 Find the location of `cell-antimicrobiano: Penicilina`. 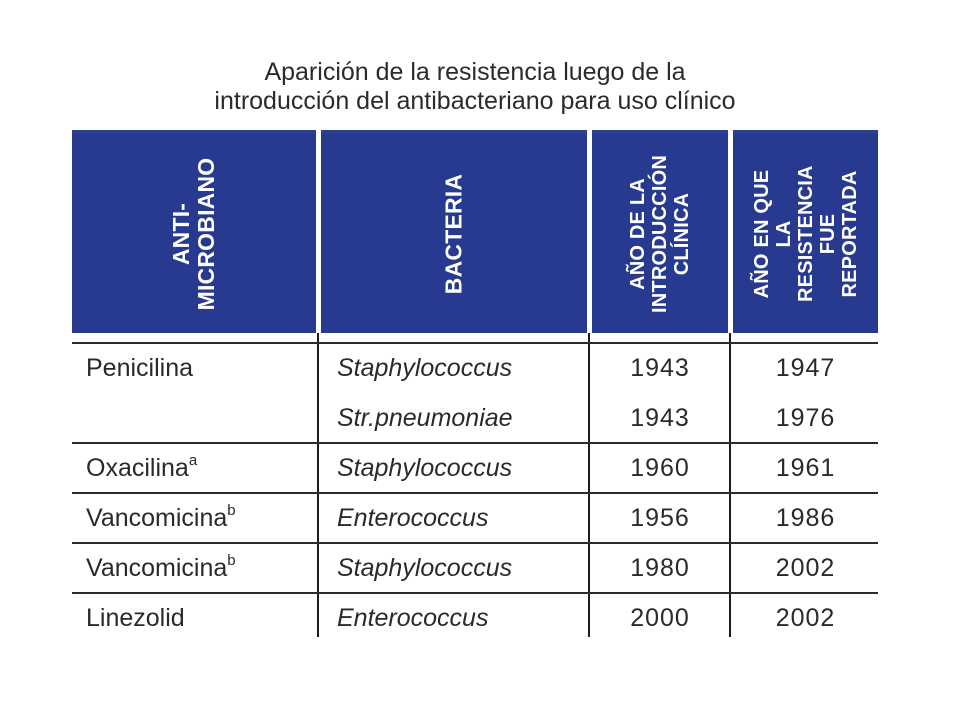

cell-antimicrobiano: Penicilina is located at coordinates (140, 368).